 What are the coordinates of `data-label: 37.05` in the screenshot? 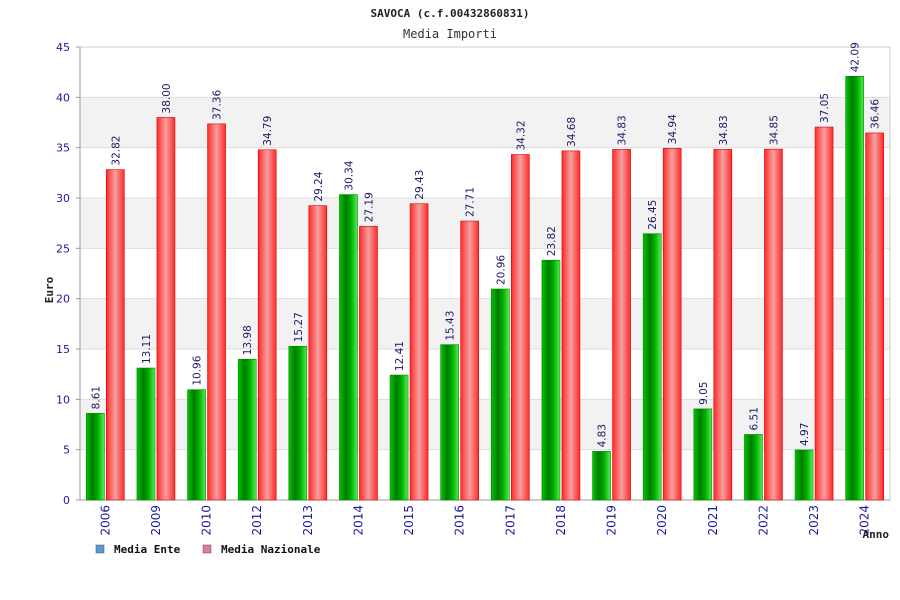 It's located at (825, 108).